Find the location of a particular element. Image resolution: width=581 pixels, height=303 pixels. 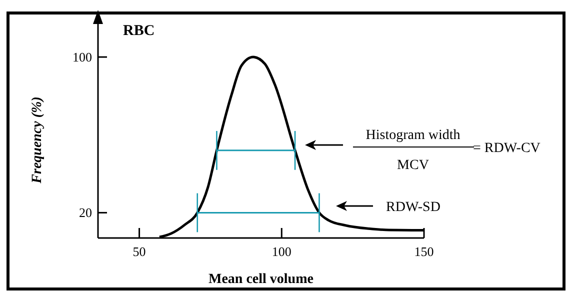

y-axis-title: Frequency (%) is located at coordinates (37, 140).